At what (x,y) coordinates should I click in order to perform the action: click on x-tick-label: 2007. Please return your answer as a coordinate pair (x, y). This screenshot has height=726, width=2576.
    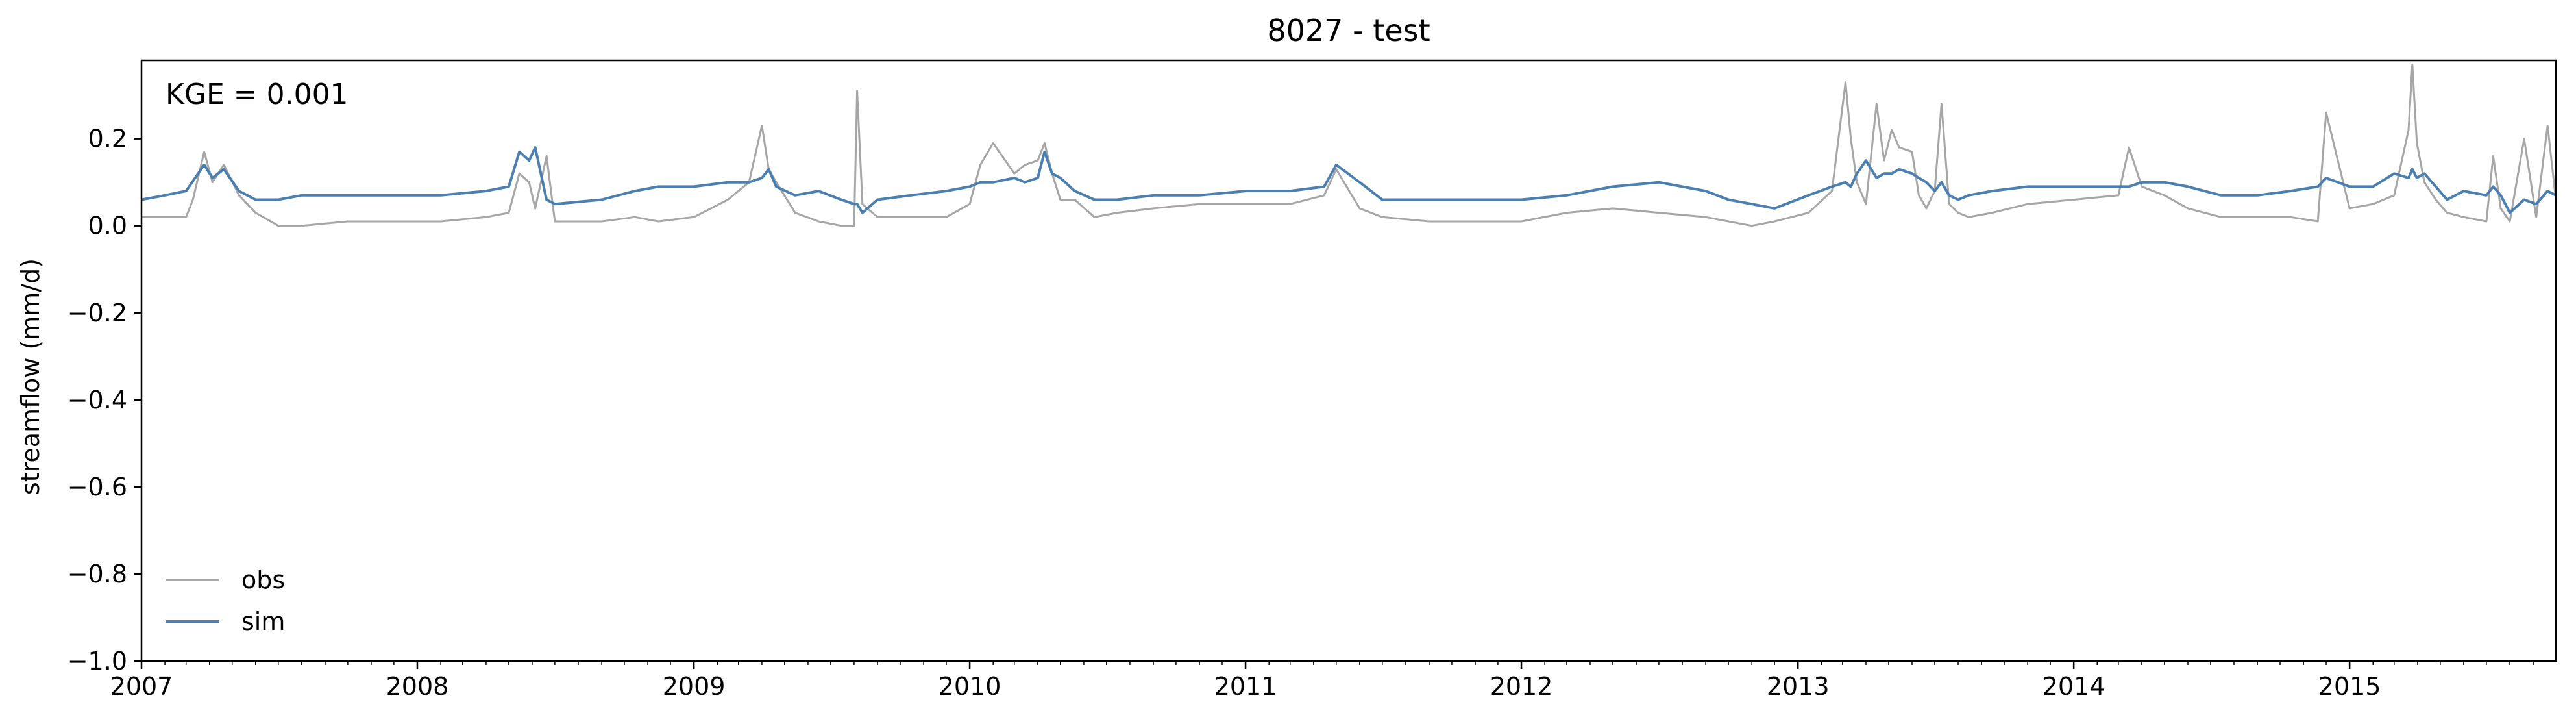
    Looking at the image, I should click on (141, 686).